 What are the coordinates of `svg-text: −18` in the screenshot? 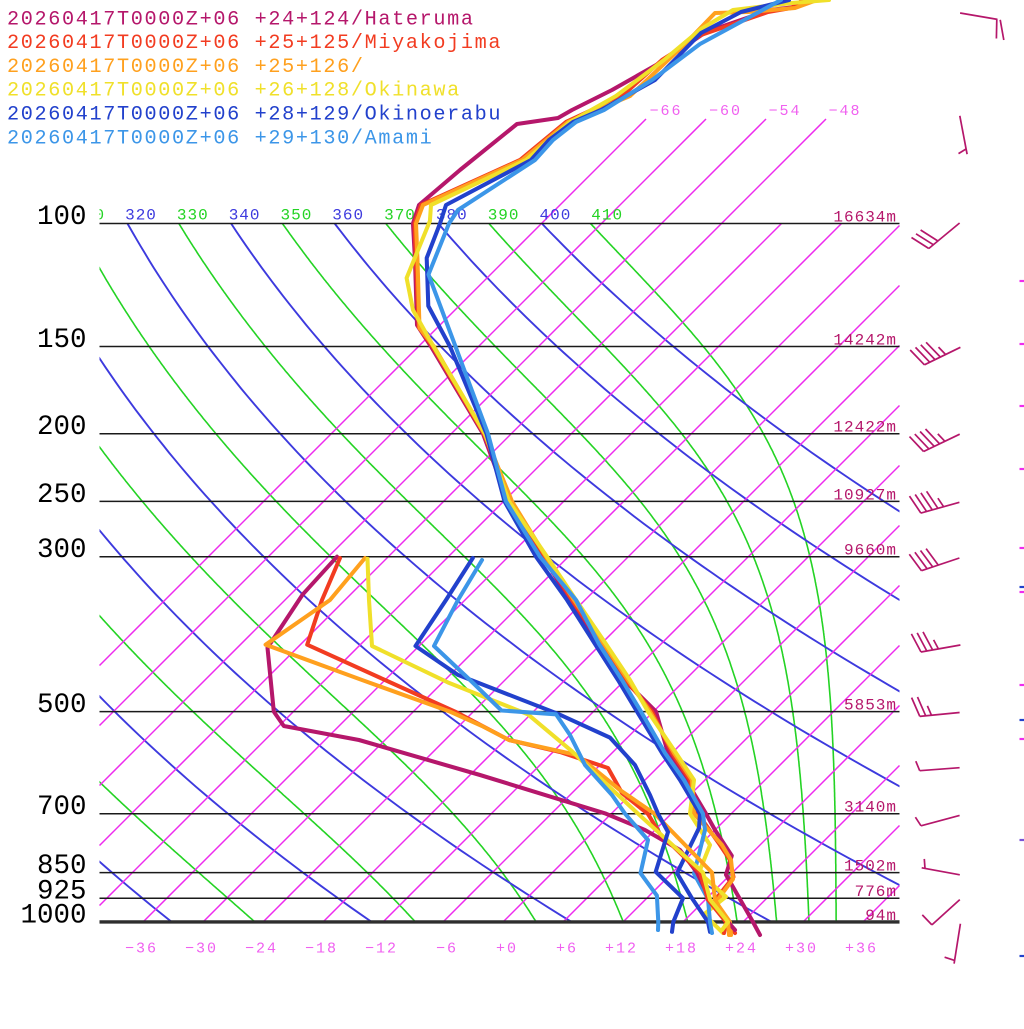 It's located at (321, 949).